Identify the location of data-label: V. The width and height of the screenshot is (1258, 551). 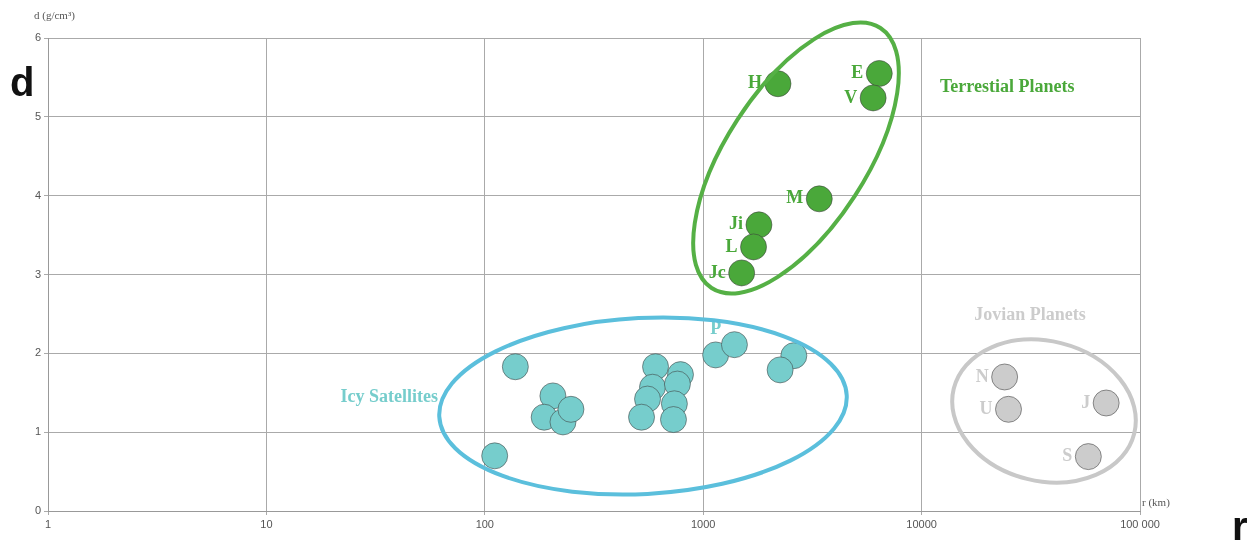
(851, 96).